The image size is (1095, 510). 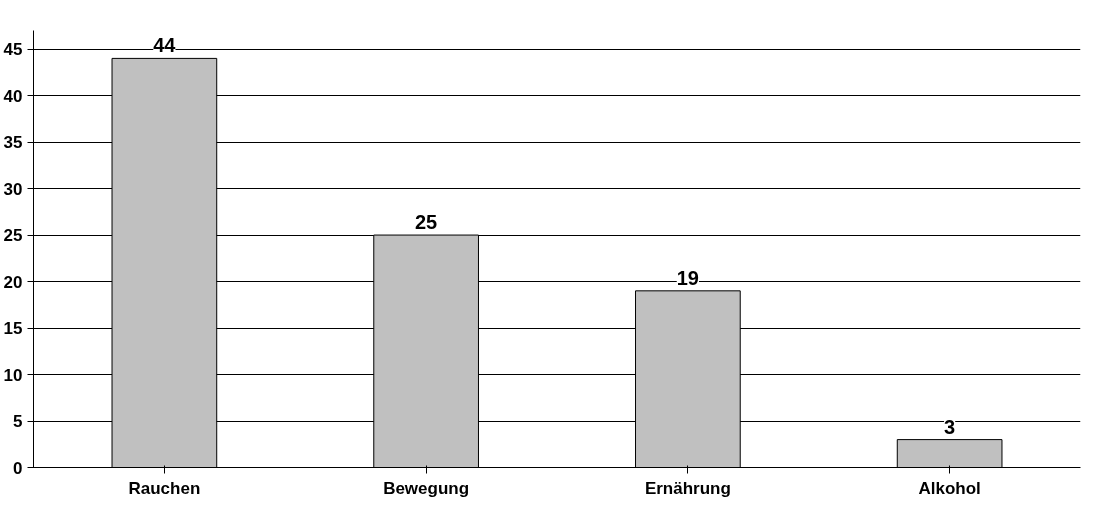 What do you see at coordinates (687, 277) in the screenshot?
I see `data-label: 19` at bounding box center [687, 277].